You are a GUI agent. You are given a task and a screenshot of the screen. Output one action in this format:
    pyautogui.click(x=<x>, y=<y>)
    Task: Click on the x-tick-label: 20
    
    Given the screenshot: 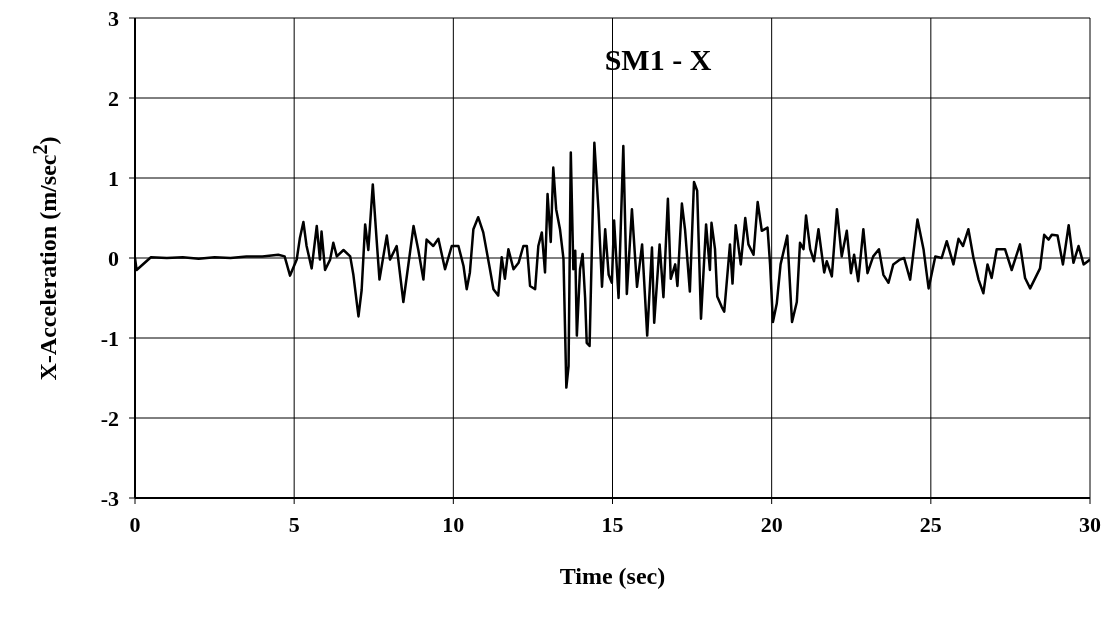 What is the action you would take?
    pyautogui.click(x=771, y=524)
    